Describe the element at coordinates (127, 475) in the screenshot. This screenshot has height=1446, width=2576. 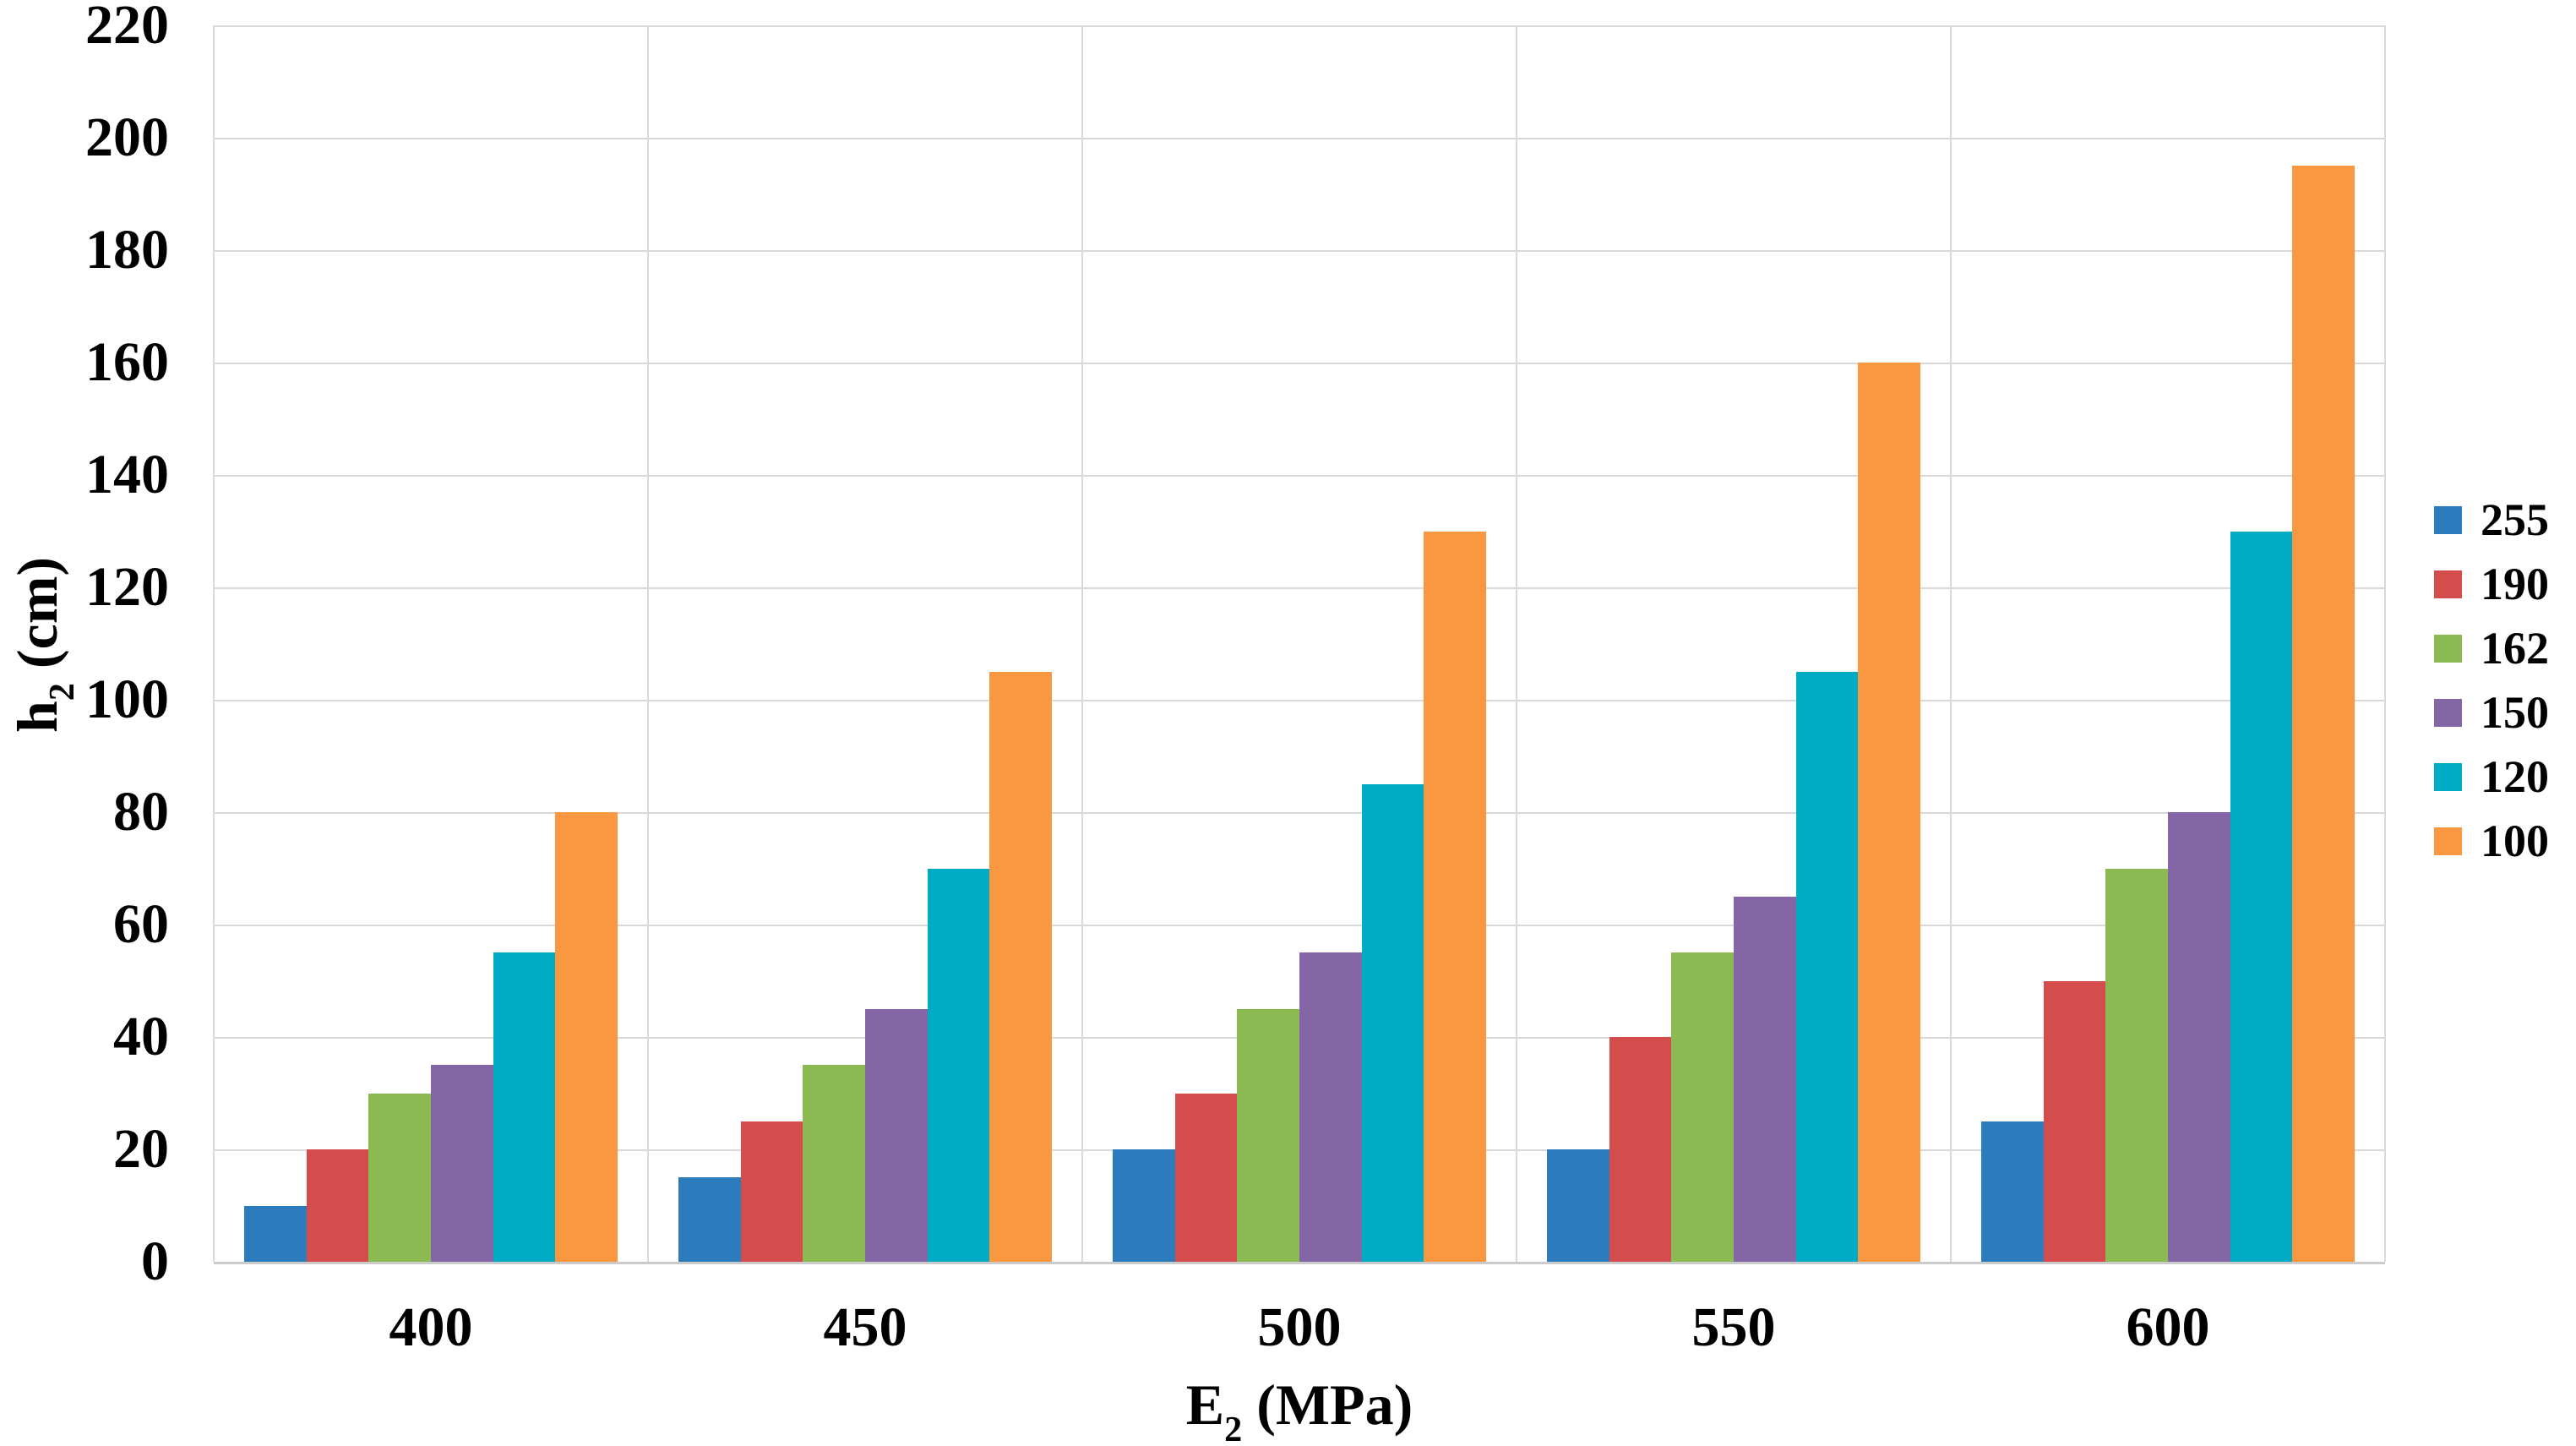
I see `y-tick-label-140: 140` at that location.